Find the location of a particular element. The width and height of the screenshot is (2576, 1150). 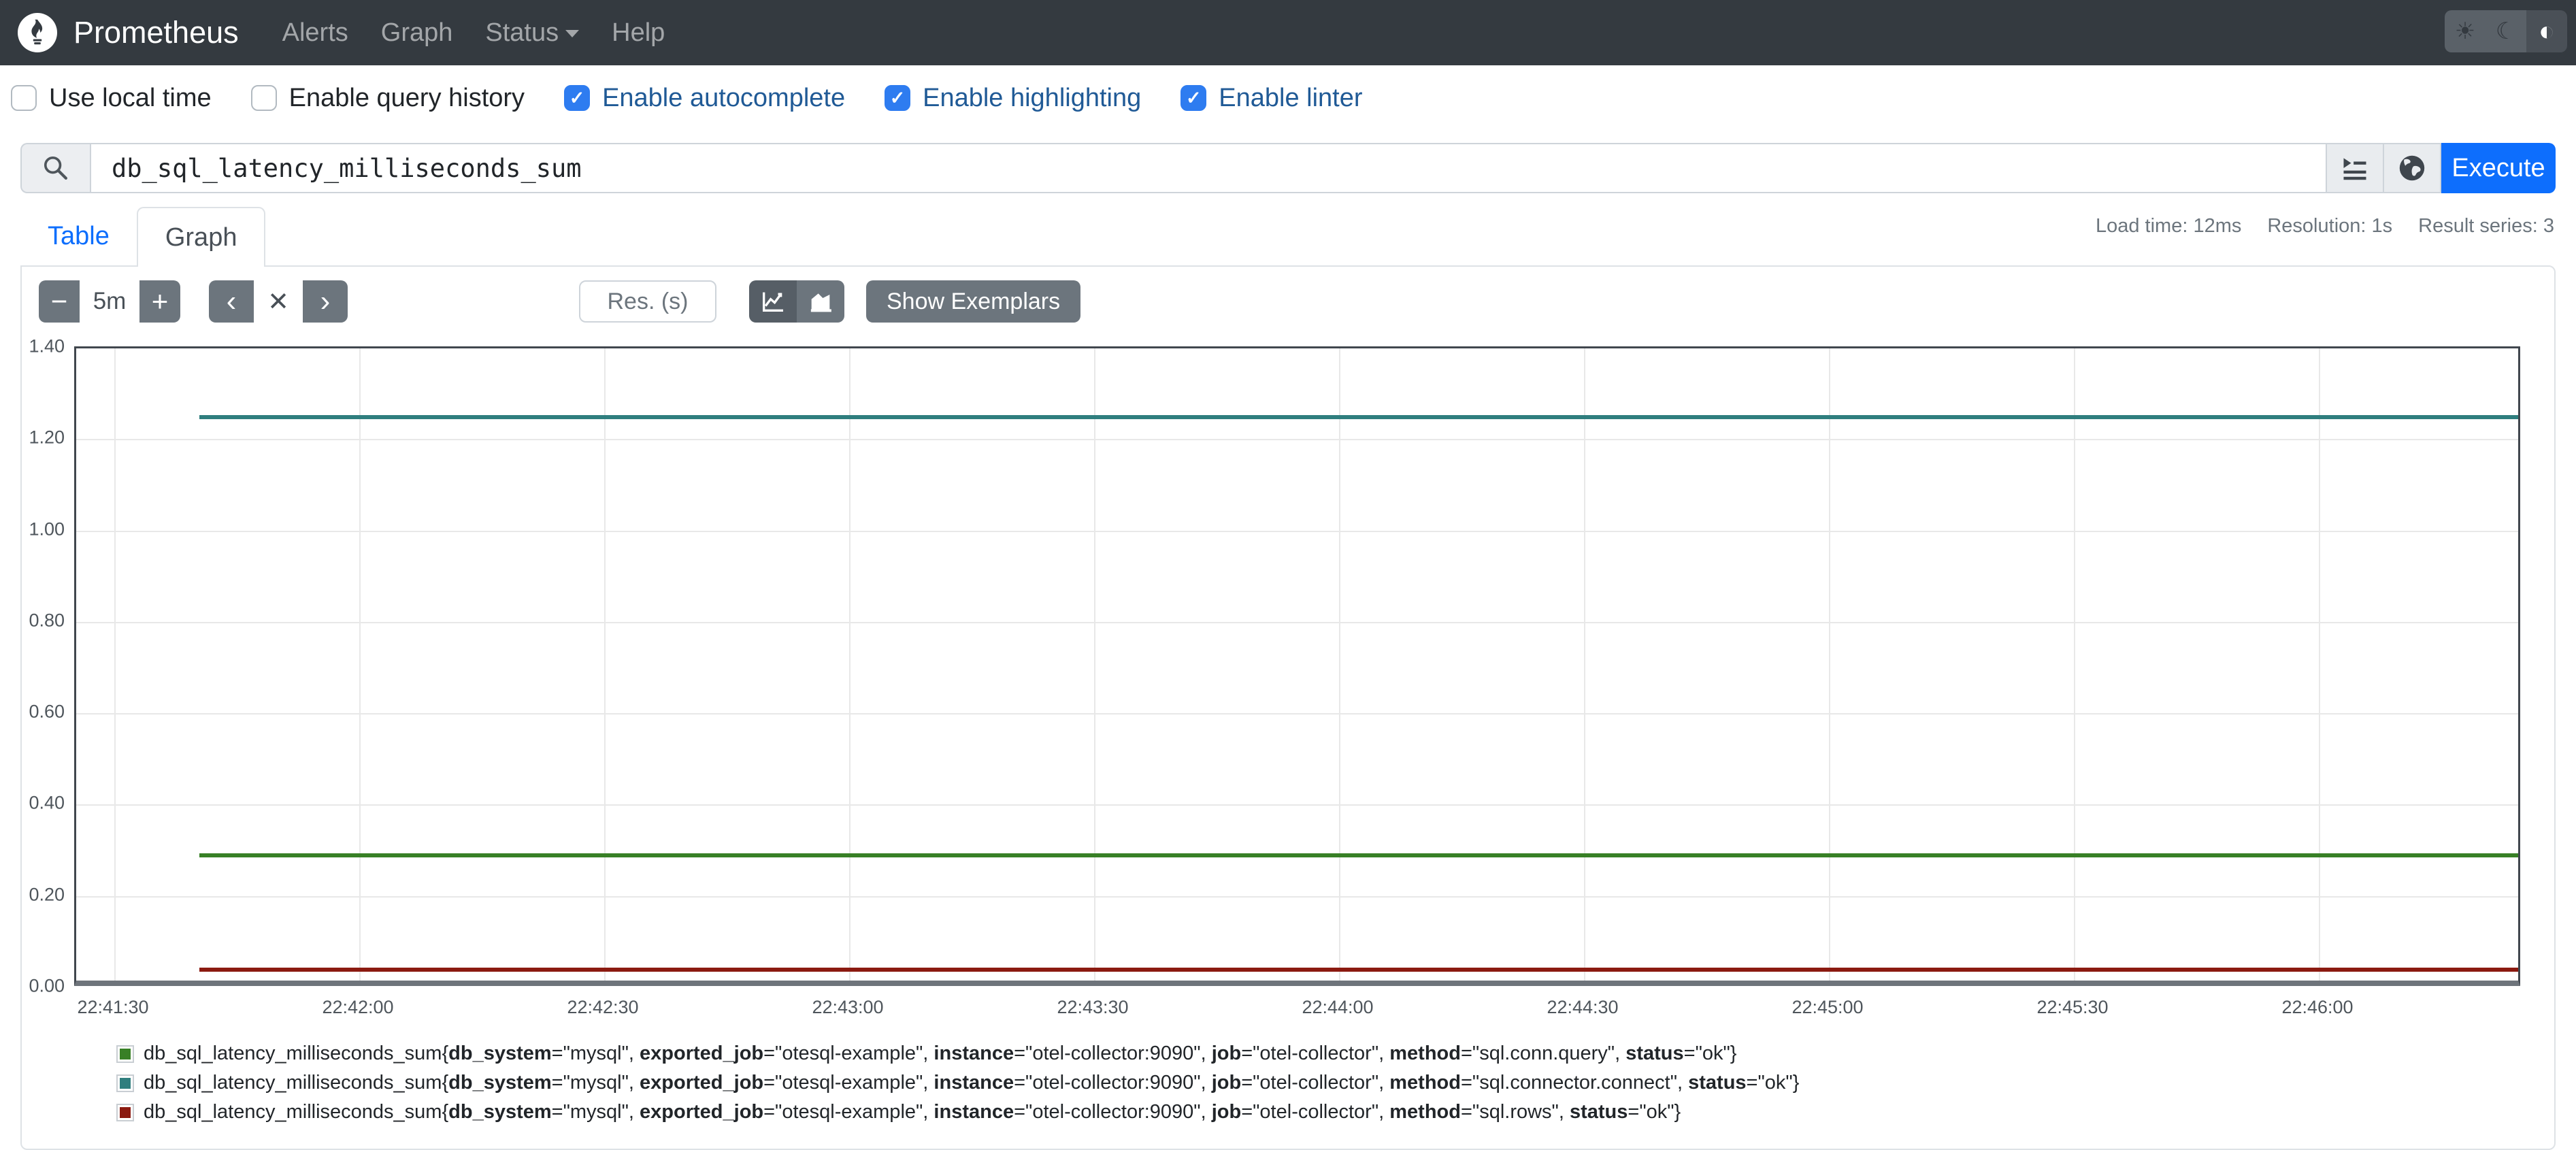

time-back-button: ‹ is located at coordinates (231, 301).